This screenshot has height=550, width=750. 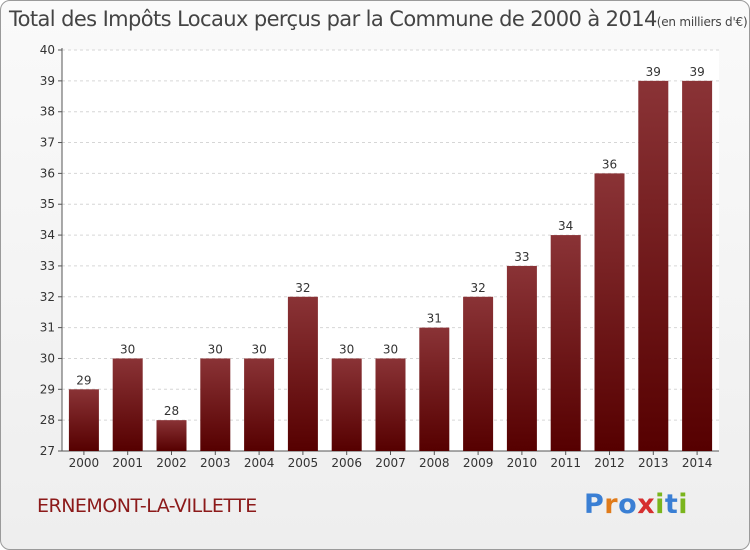 I want to click on y-tick-label: 27, so click(x=47, y=451).